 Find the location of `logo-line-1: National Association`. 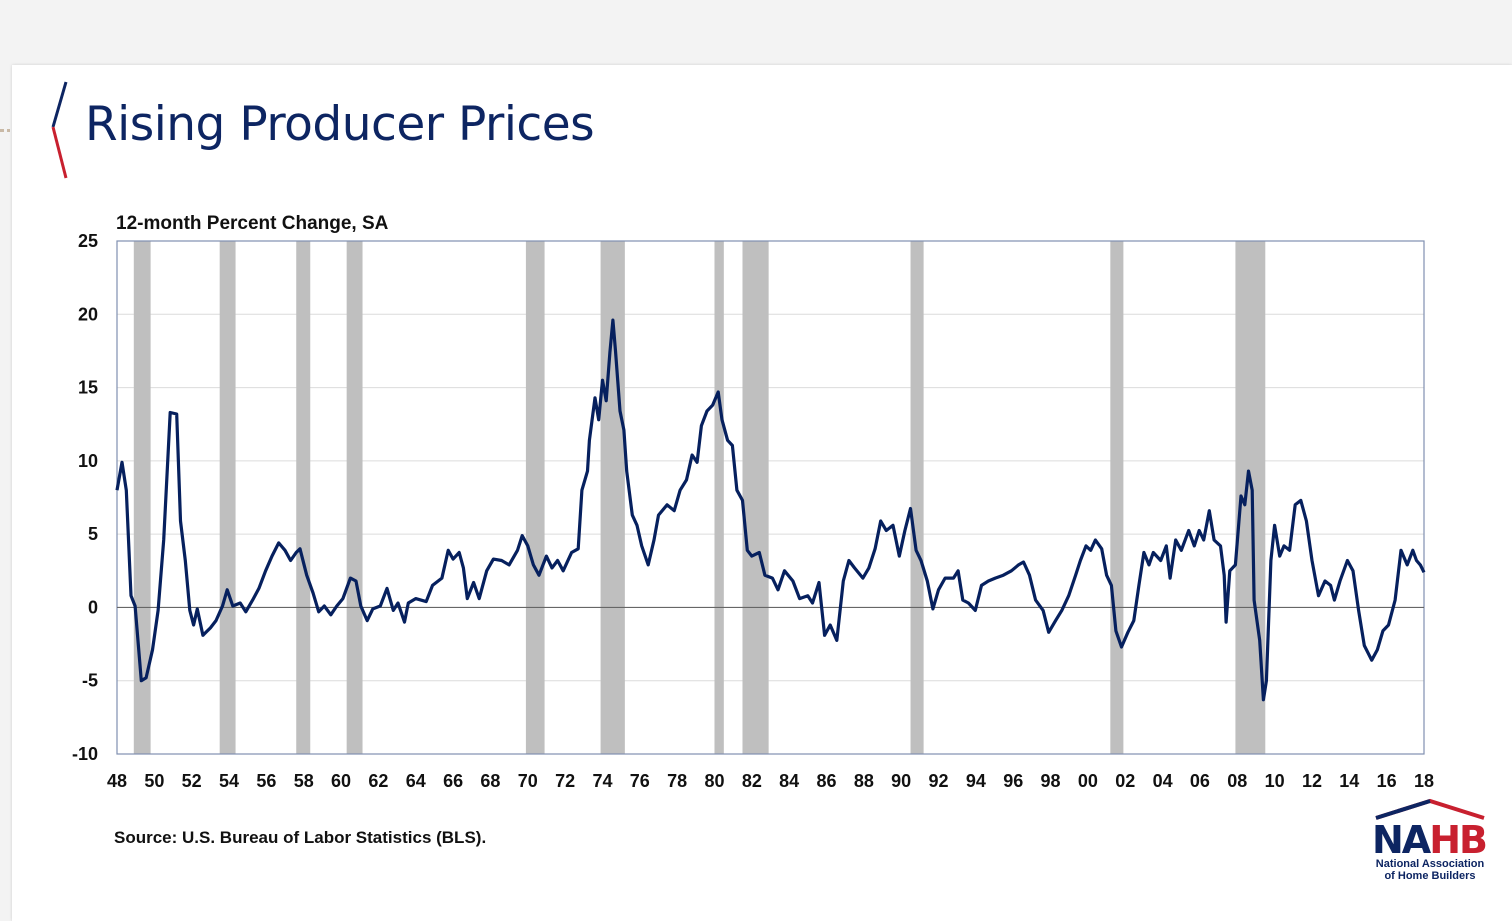

logo-line-1: National Association is located at coordinates (1430, 864).